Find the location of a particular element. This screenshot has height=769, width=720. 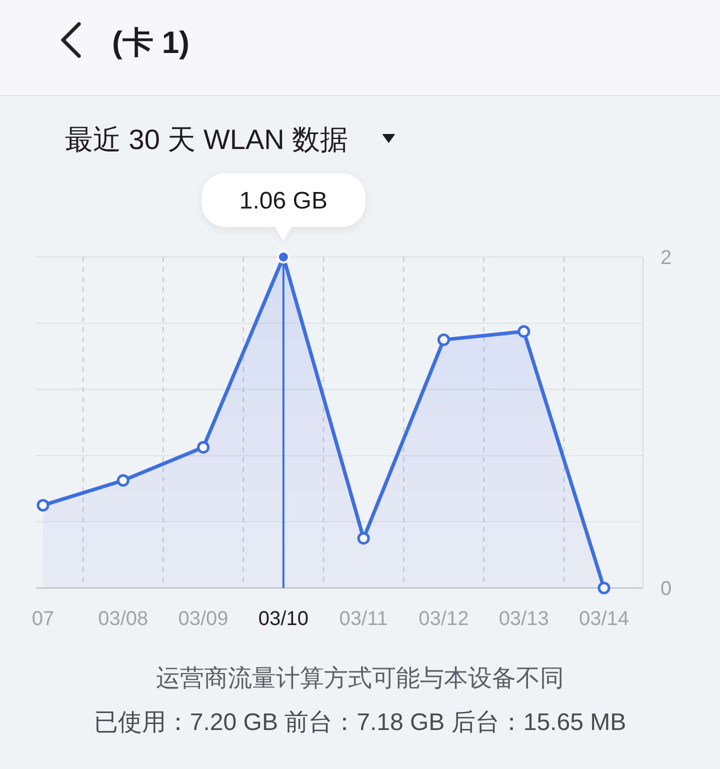

text: 运营商流量计算方式可能与本设备不同 is located at coordinates (360, 678).